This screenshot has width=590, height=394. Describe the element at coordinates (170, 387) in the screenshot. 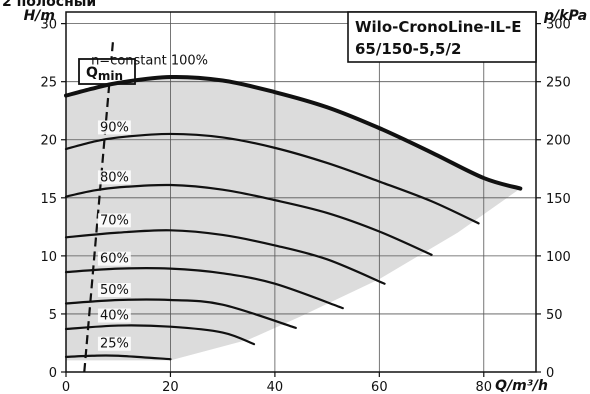

I see `x-tick-label: 20` at that location.